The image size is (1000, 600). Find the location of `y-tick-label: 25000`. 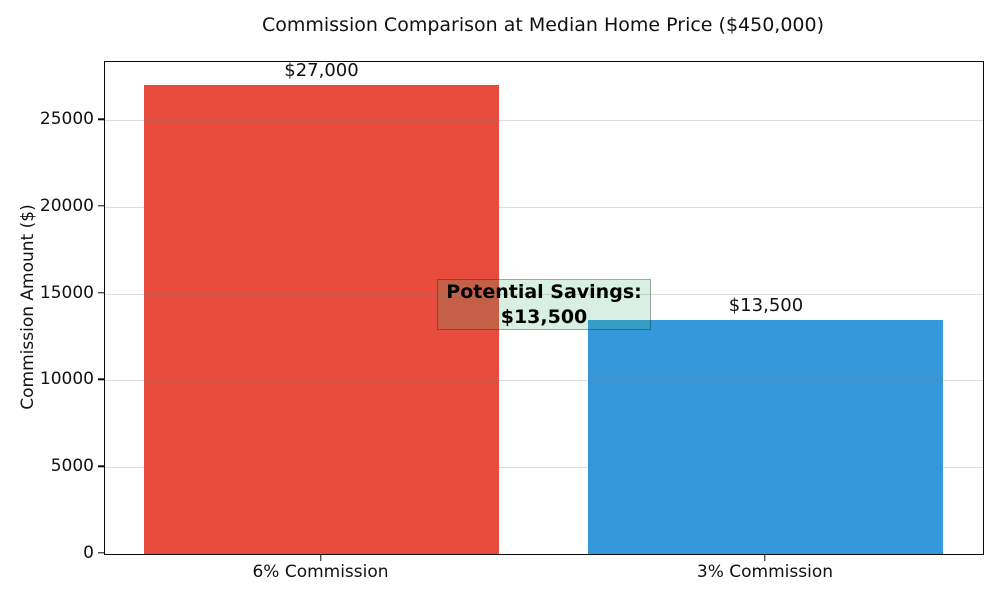

y-tick-label: 25000 is located at coordinates (66, 119).